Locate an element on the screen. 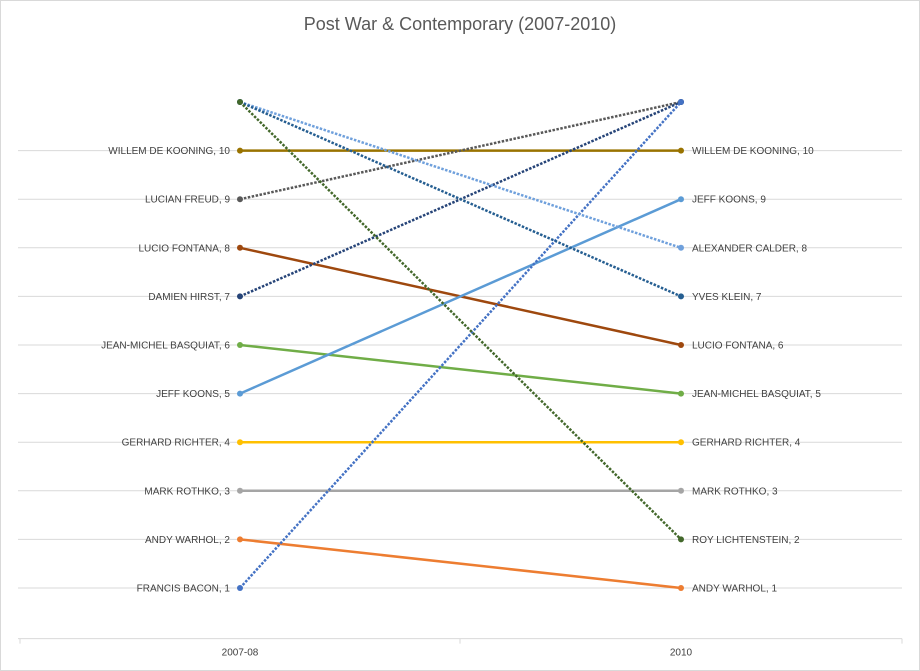 The image size is (920, 671). data-label: LUCIAN FREUD, 9 is located at coordinates (187, 200).